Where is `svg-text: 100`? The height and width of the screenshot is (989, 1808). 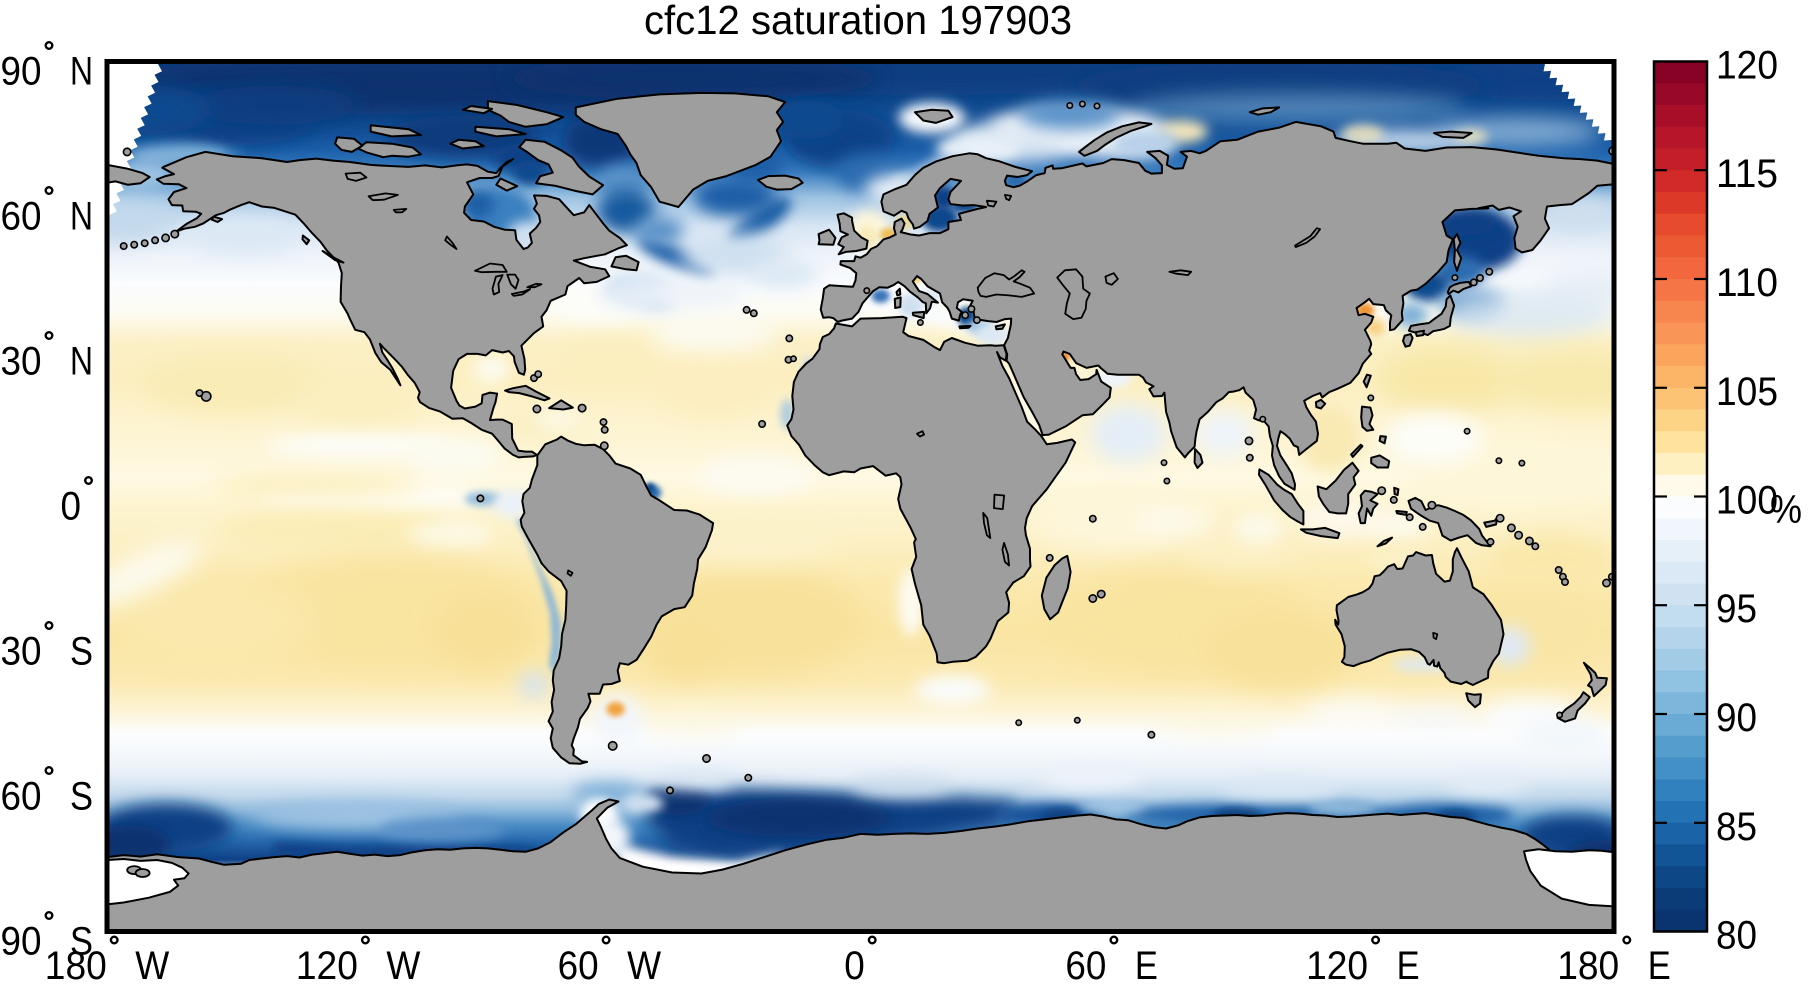 svg-text: 100 is located at coordinates (1747, 501).